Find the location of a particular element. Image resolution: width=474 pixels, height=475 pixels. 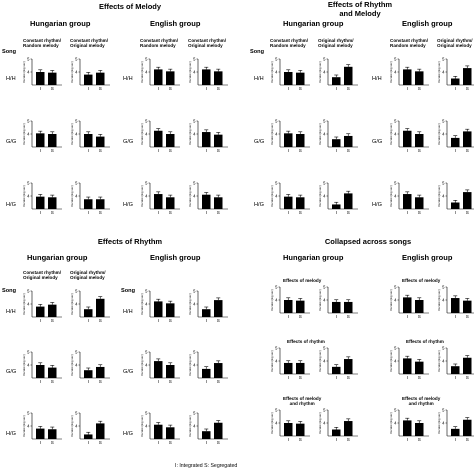

section-title-effects-rhythm: Effects of Rhythm is located at coordinates (130, 241).